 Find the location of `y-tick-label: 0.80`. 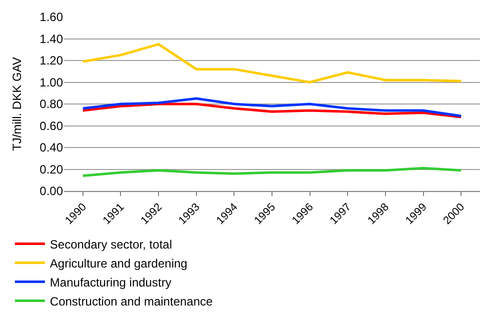

y-tick-label: 0.80 is located at coordinates (52, 104).